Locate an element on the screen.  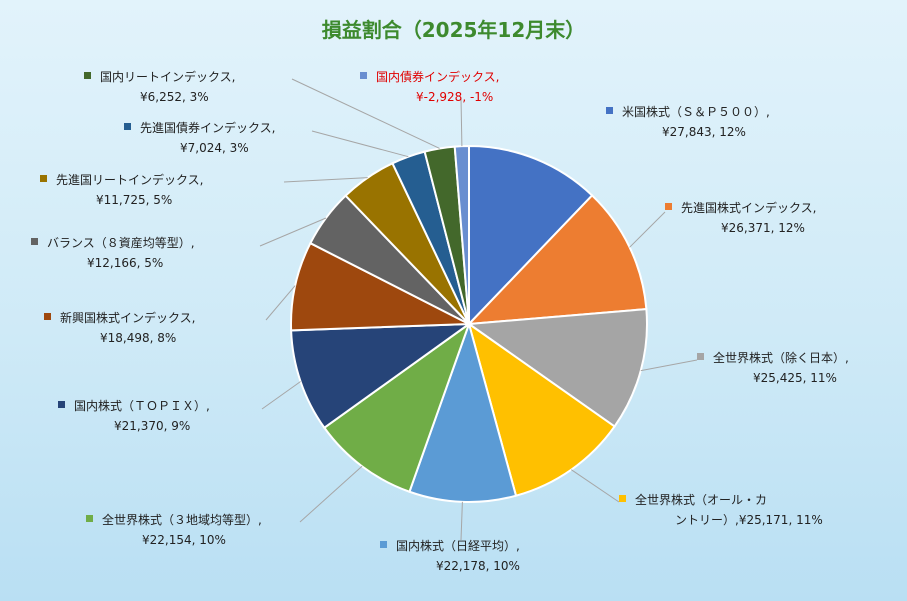
label-name-line: 先進国リートインデックス, is located at coordinates (129, 179).